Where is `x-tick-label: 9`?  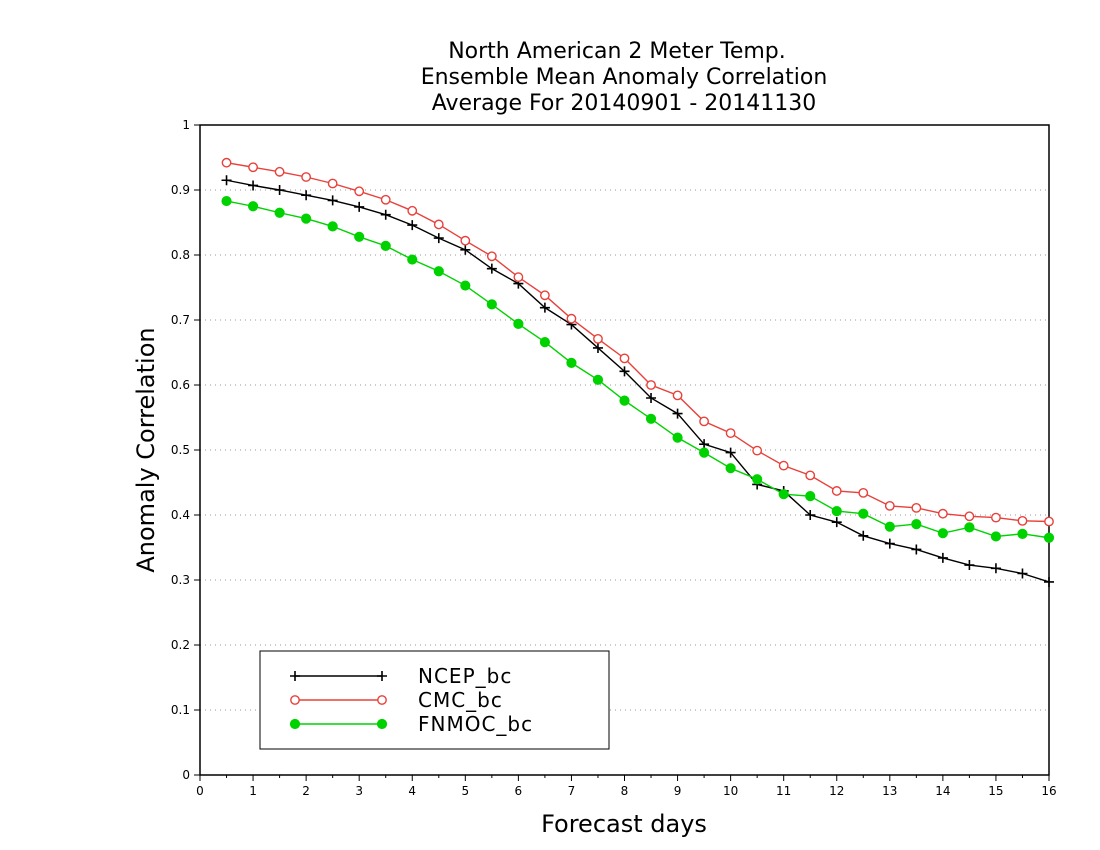
x-tick-label: 9 is located at coordinates (678, 791).